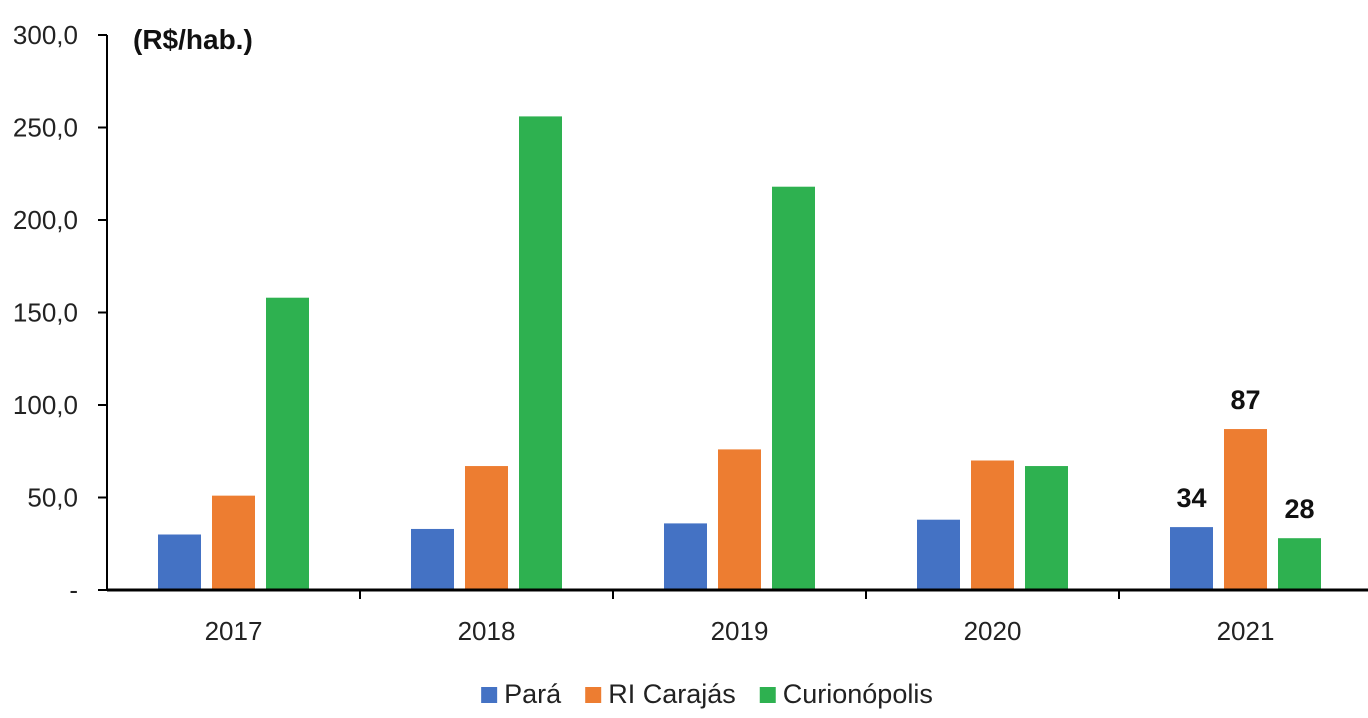 The image size is (1368, 718). Describe the element at coordinates (1246, 631) in the screenshot. I see `x-tick-label: 2021` at that location.